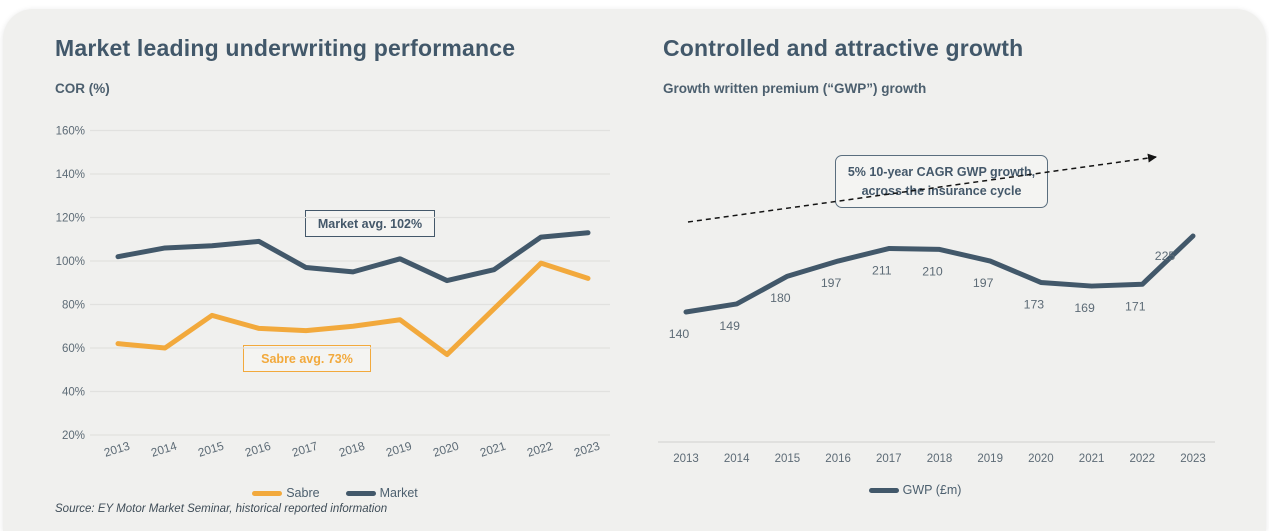 The width and height of the screenshot is (1269, 531). What do you see at coordinates (82, 88) in the screenshot?
I see `left-chart-subtitle: COR (%)` at bounding box center [82, 88].